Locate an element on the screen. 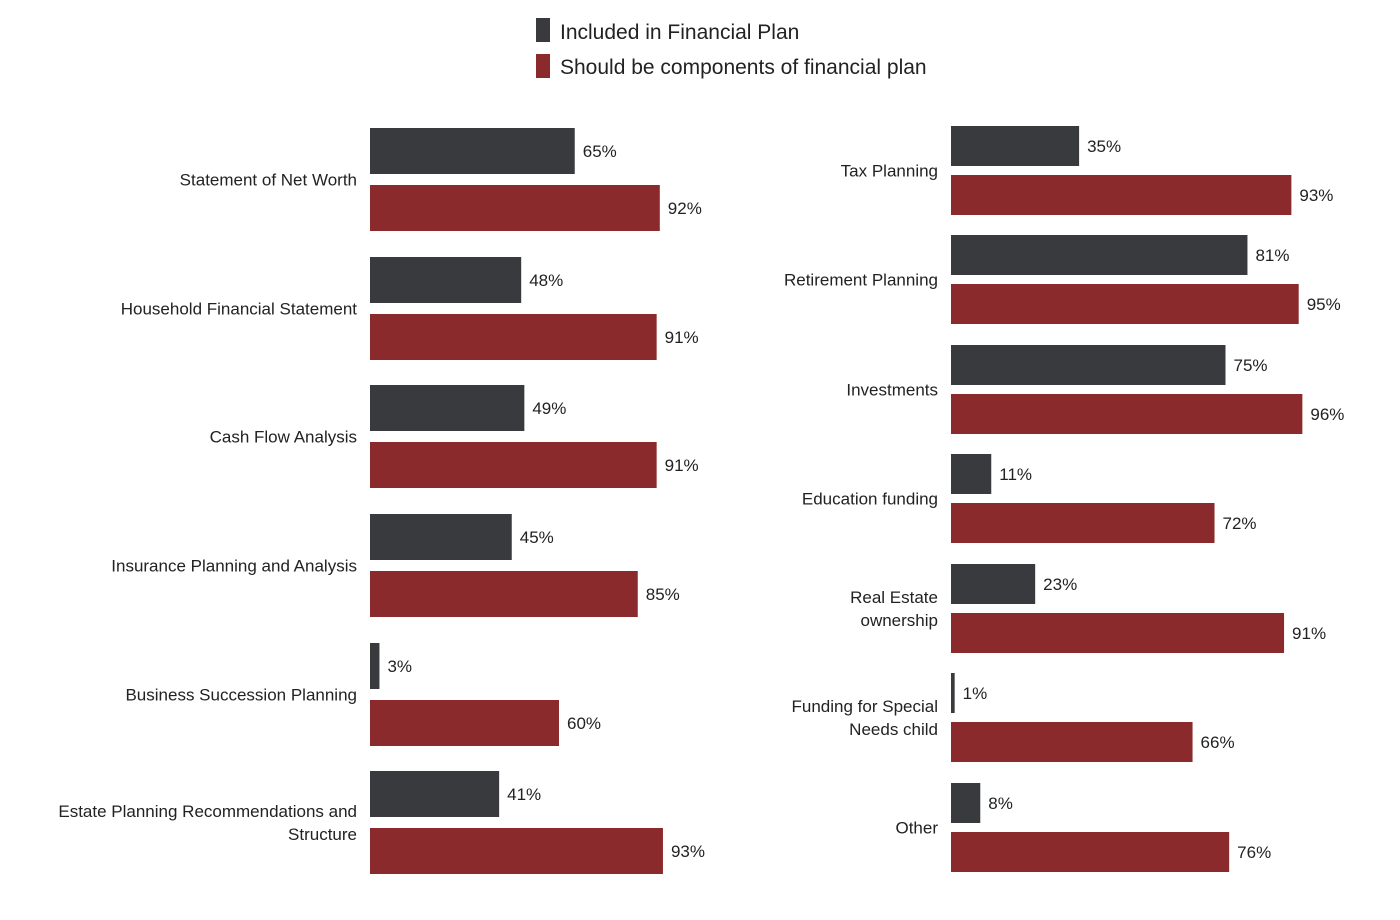 This screenshot has height=920, width=1400. bar-right-2-included is located at coordinates (1088, 365).